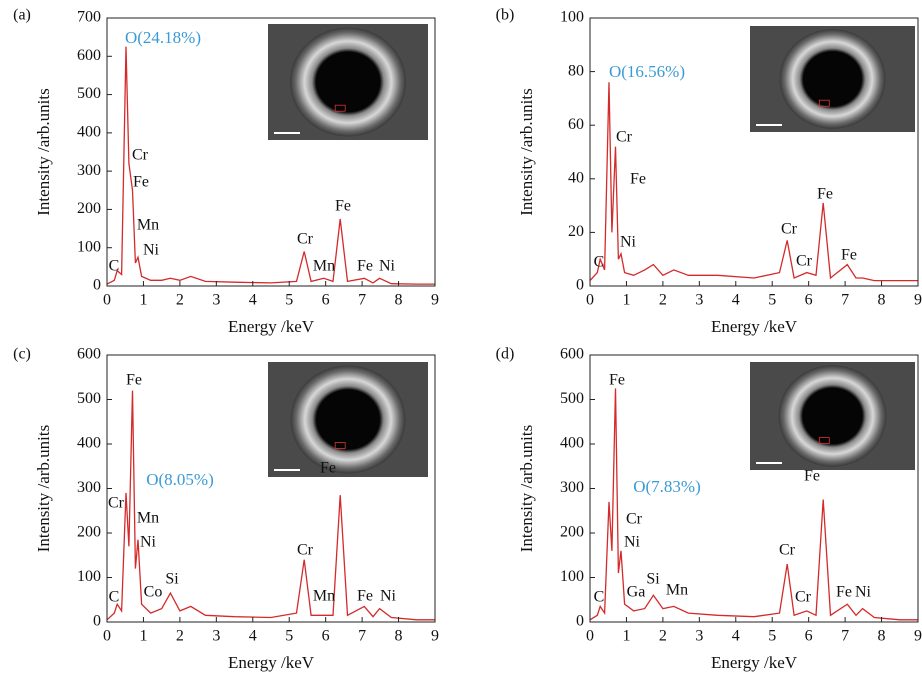 This screenshot has height=685, width=922. I want to click on x-tick-label: 6, so click(809, 636).